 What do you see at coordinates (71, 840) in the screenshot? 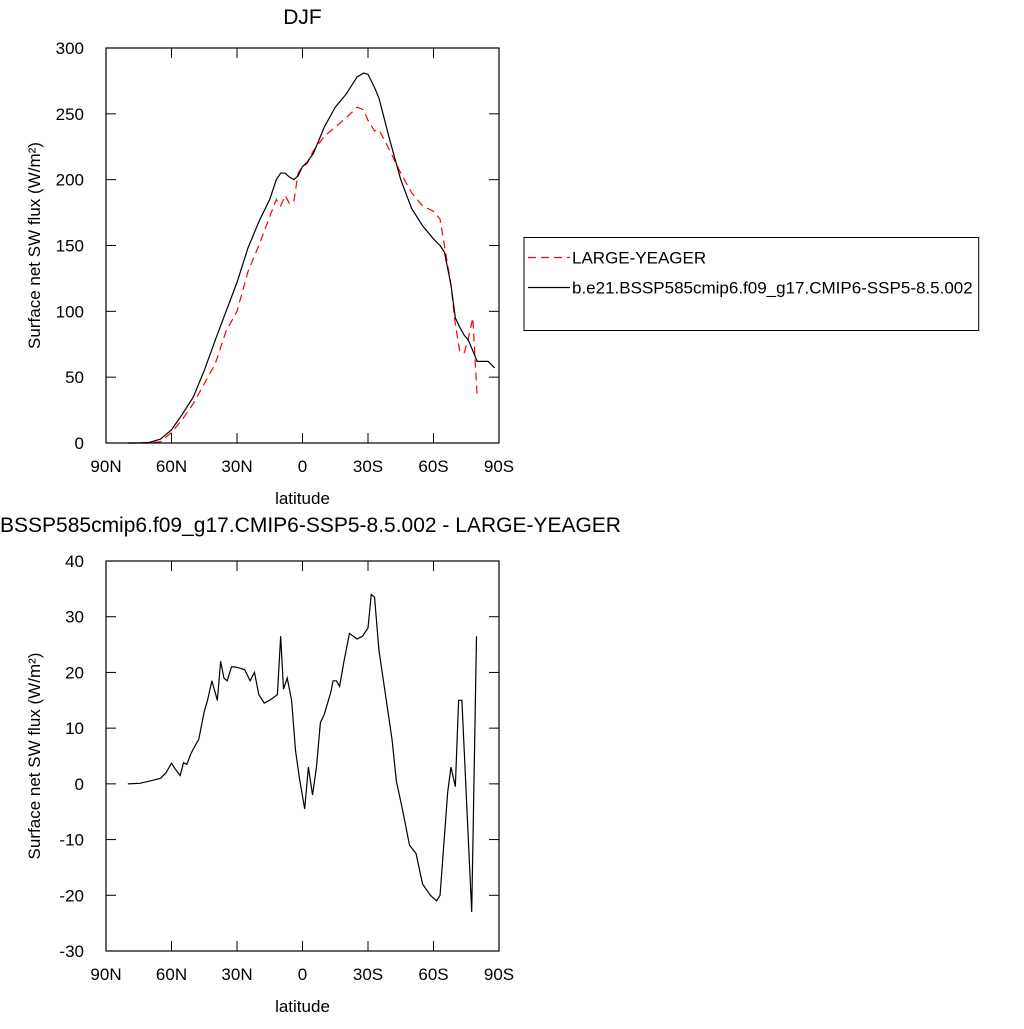
I see `y-tick-label: -10` at bounding box center [71, 840].